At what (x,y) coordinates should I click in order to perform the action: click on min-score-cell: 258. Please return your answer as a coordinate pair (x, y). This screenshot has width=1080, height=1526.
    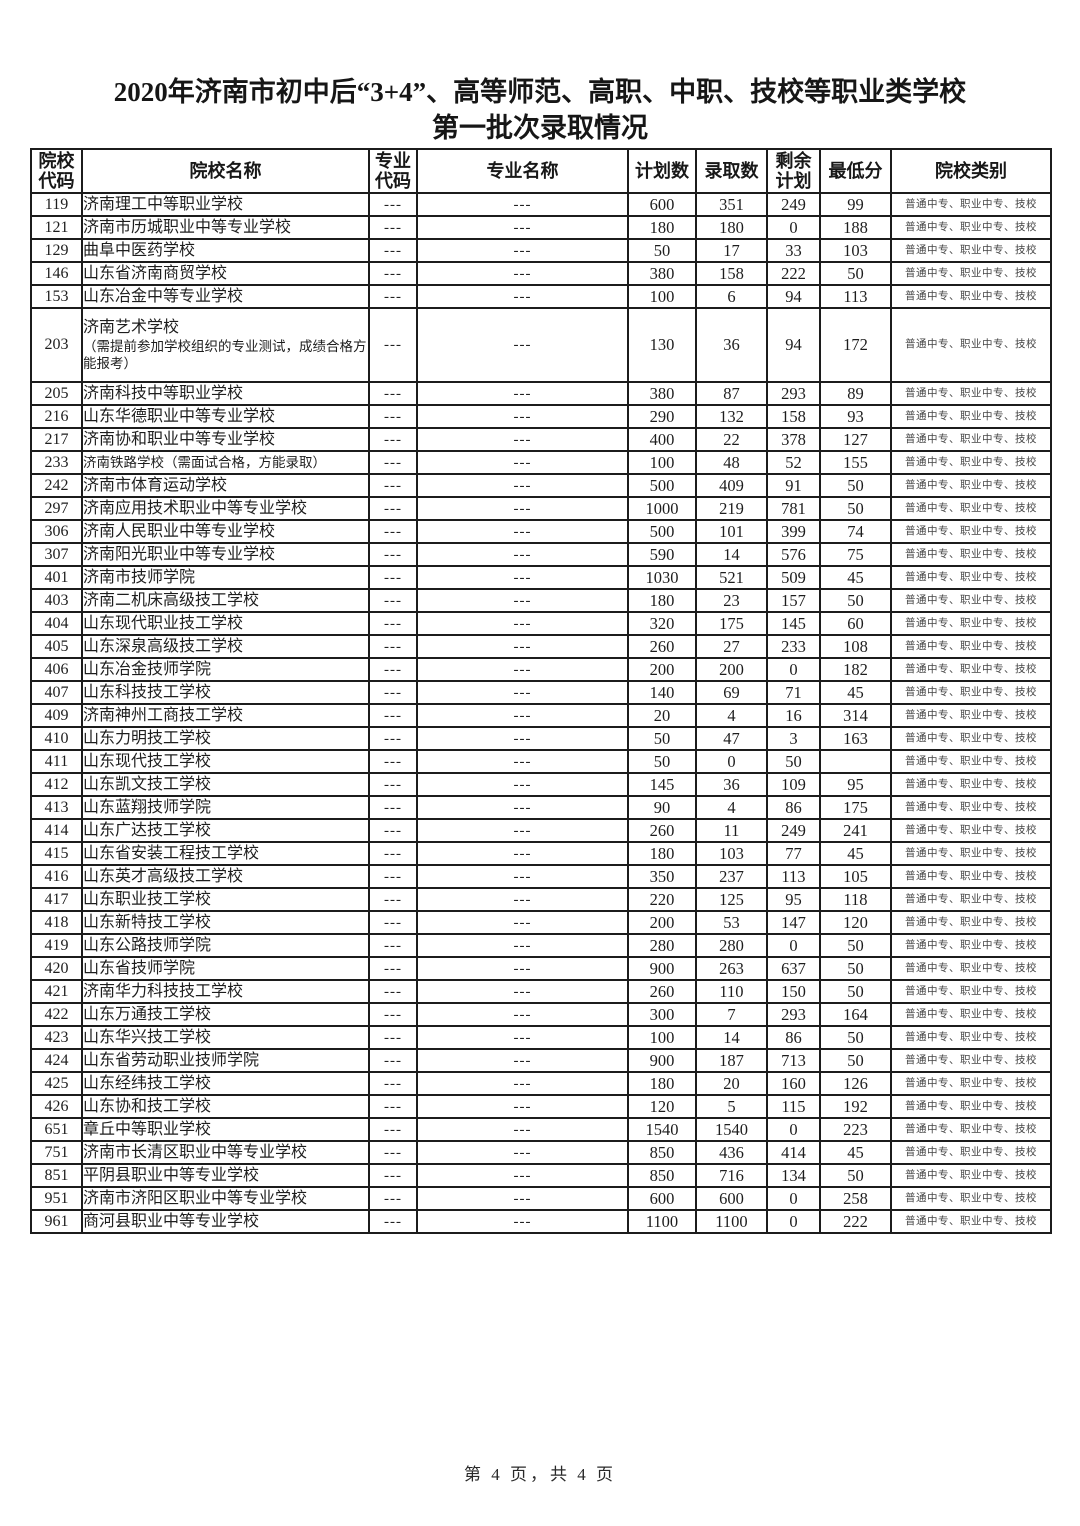
    Looking at the image, I should click on (855, 1198).